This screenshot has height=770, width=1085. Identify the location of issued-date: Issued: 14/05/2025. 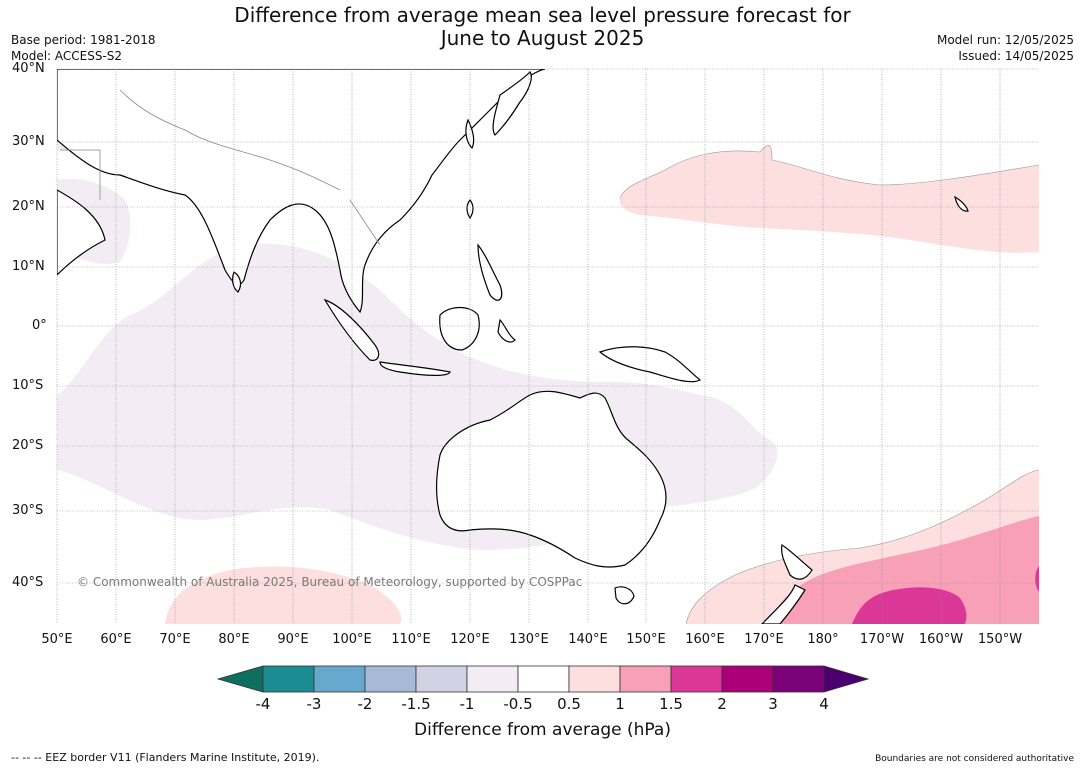
(1016, 56).